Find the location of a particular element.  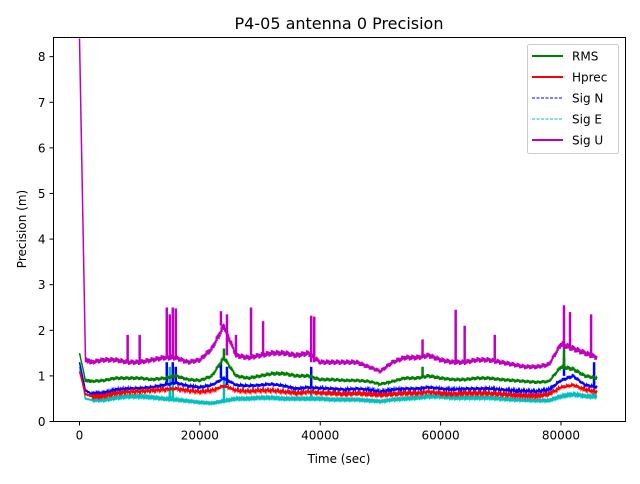

y-tick-label: 3 is located at coordinates (42, 285).